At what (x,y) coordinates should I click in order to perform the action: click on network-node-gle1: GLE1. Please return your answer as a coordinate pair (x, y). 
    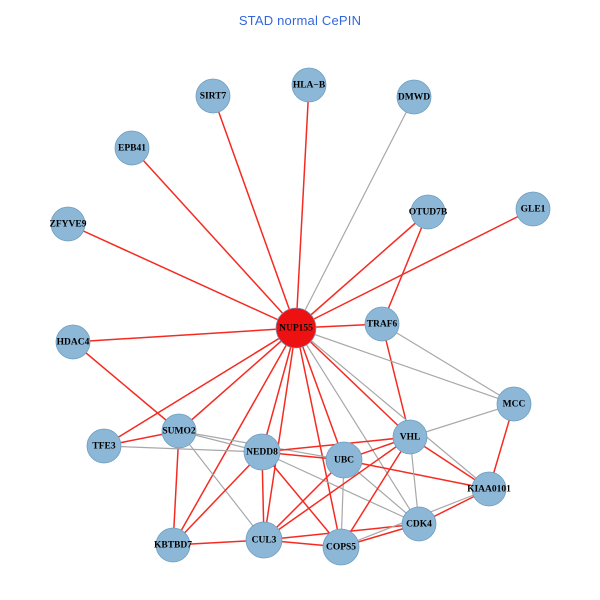
    Looking at the image, I should click on (533, 209).